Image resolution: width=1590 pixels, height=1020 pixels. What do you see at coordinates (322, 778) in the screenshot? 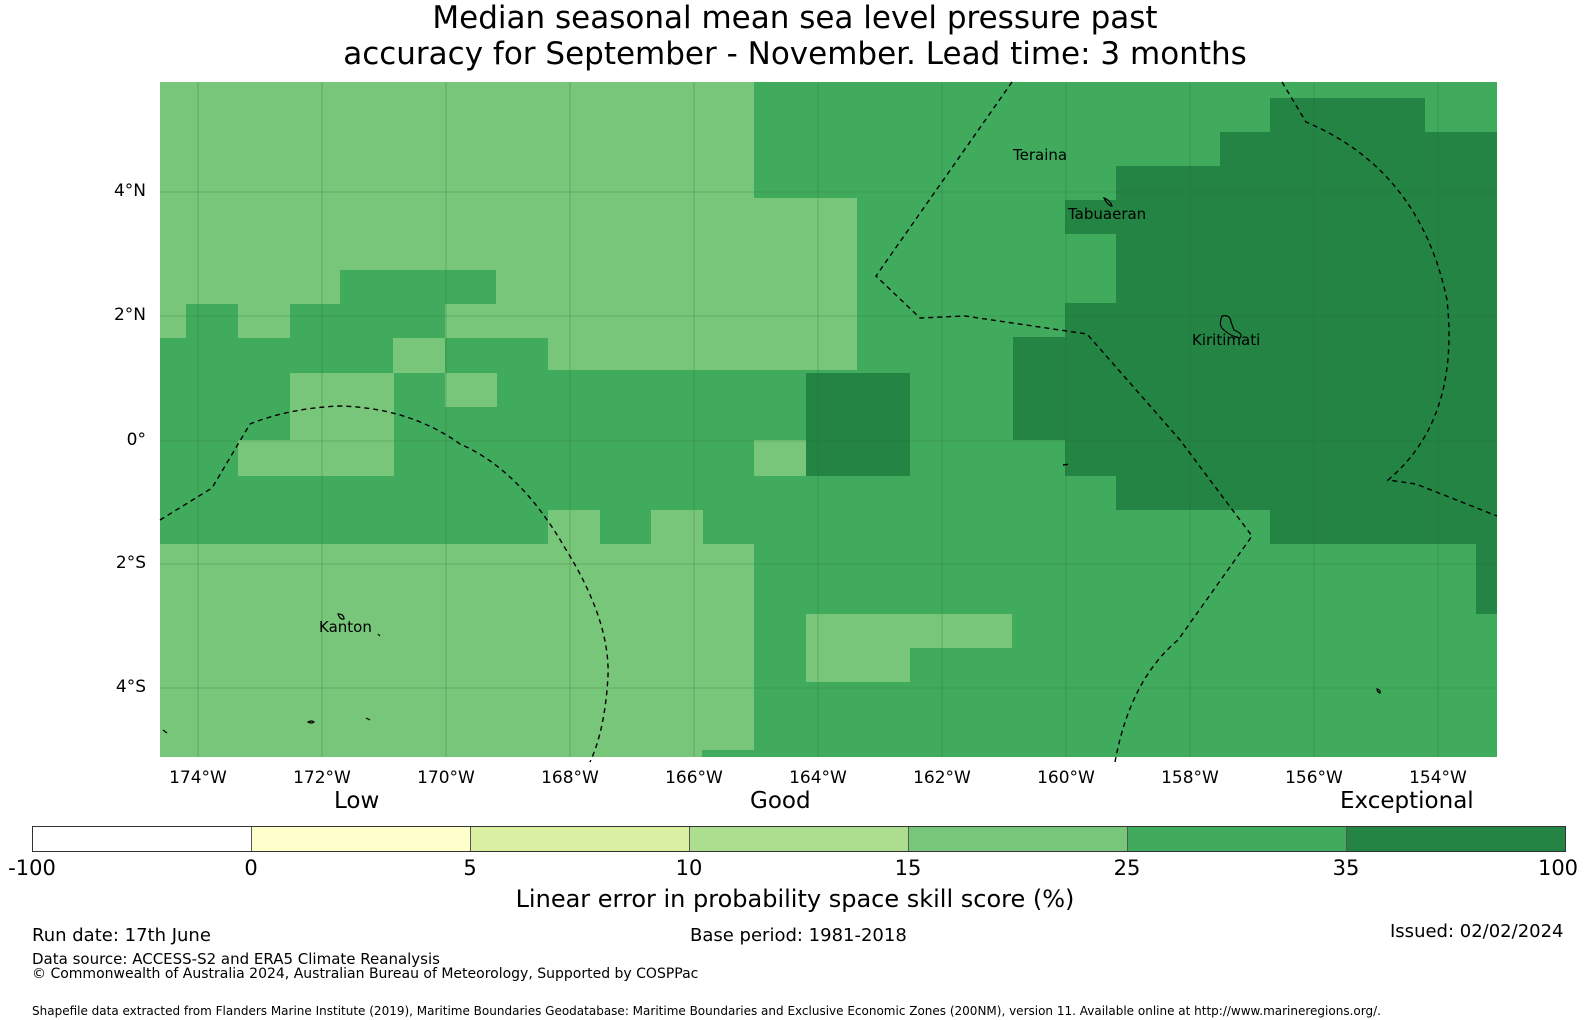
I see `lon-label-172w: 172°W` at bounding box center [322, 778].